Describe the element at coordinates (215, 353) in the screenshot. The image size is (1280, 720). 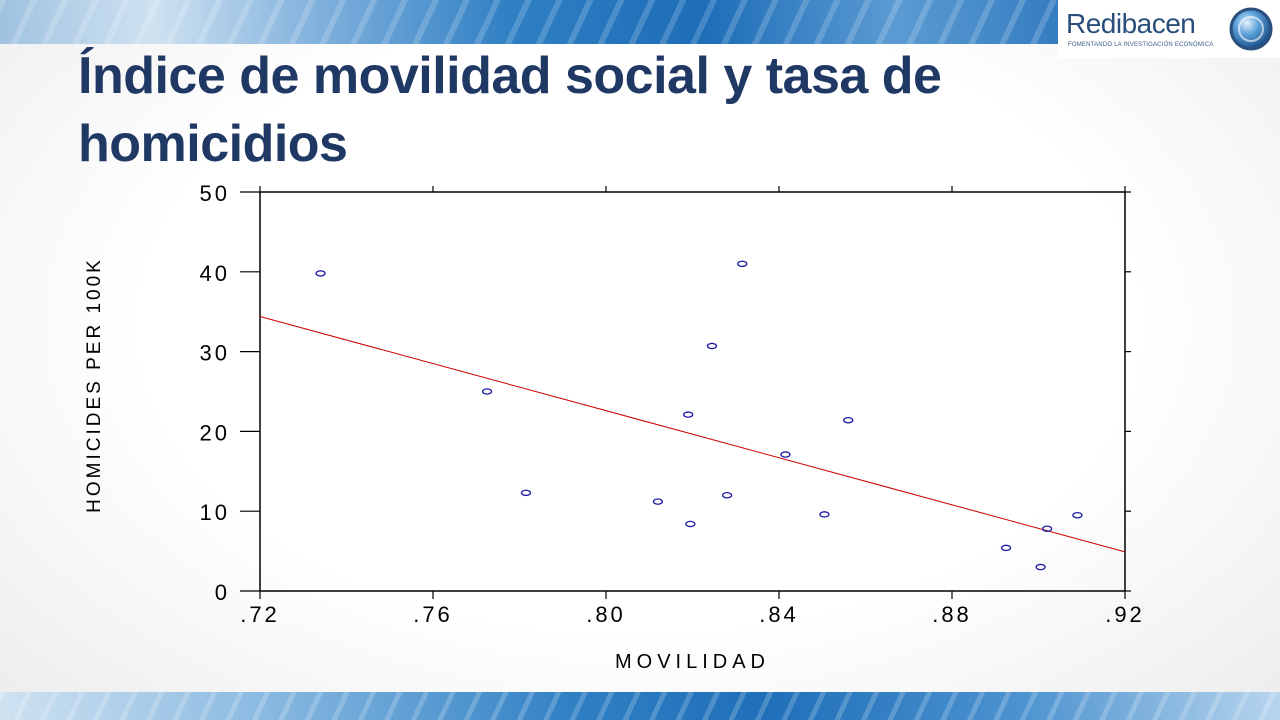
I see `y-tick-label: 30` at that location.